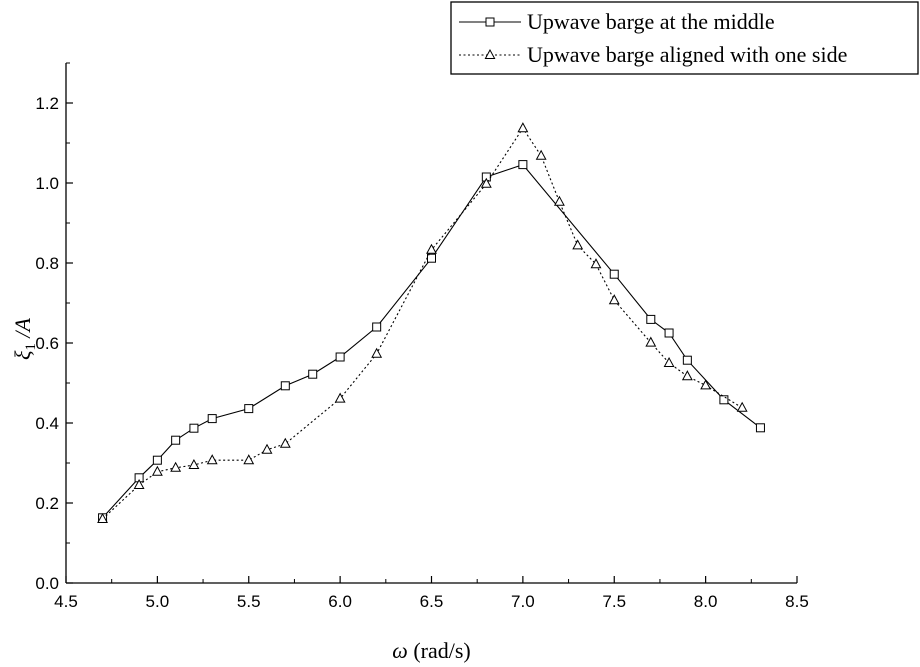 The image size is (920, 667). Describe the element at coordinates (47, 503) in the screenshot. I see `y-tick-label: 0.2` at that location.